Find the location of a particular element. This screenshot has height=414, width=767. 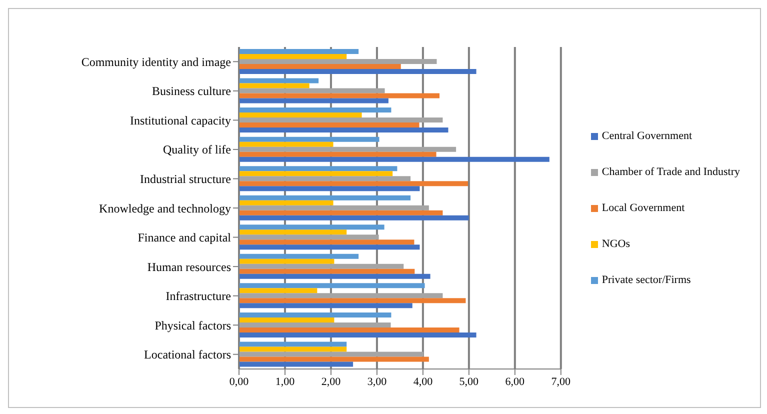

y-tick-label: Locational factors is located at coordinates (188, 355).